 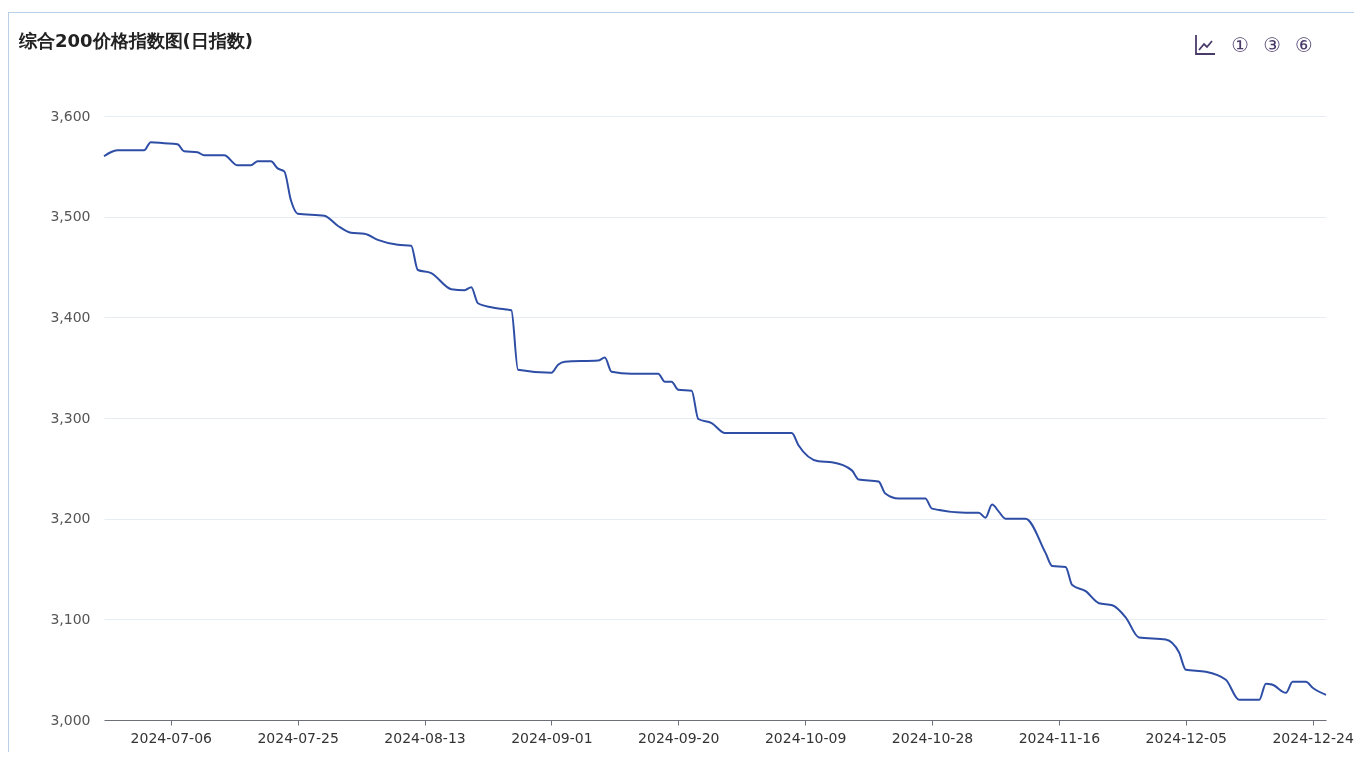 I want to click on x-tick-label: 2024-09-01, so click(x=552, y=737).